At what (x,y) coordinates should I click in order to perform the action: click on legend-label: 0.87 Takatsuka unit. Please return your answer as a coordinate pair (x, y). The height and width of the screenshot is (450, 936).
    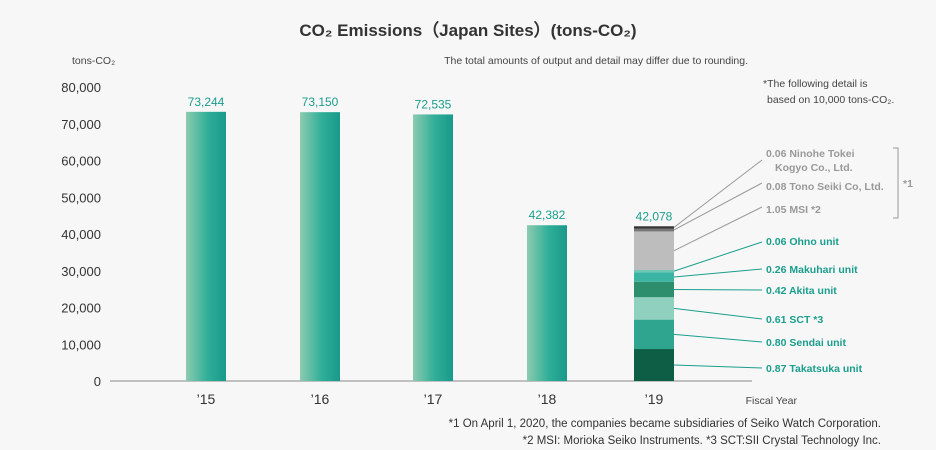
    Looking at the image, I should click on (814, 369).